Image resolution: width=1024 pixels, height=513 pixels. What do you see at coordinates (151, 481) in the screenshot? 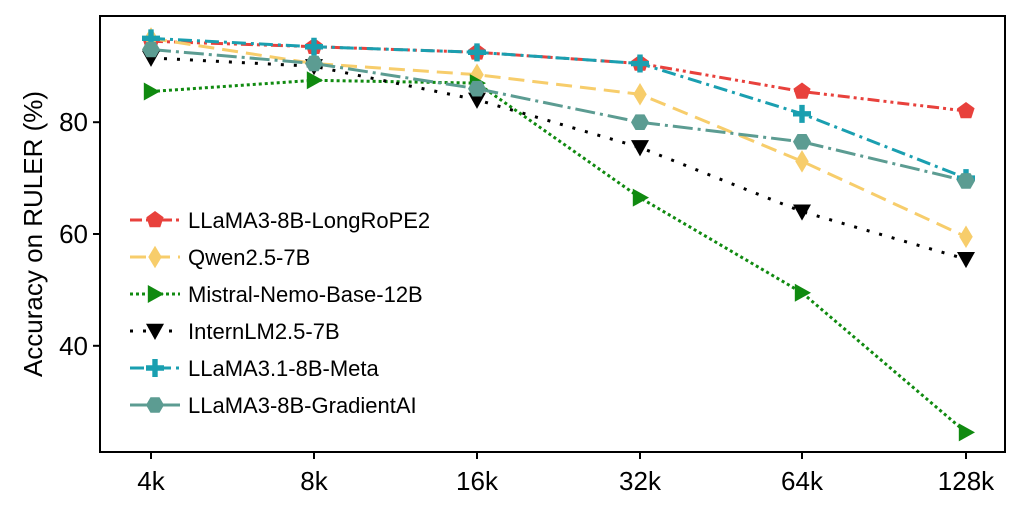
I see `x-tick-label-4k: 4k` at bounding box center [151, 481].